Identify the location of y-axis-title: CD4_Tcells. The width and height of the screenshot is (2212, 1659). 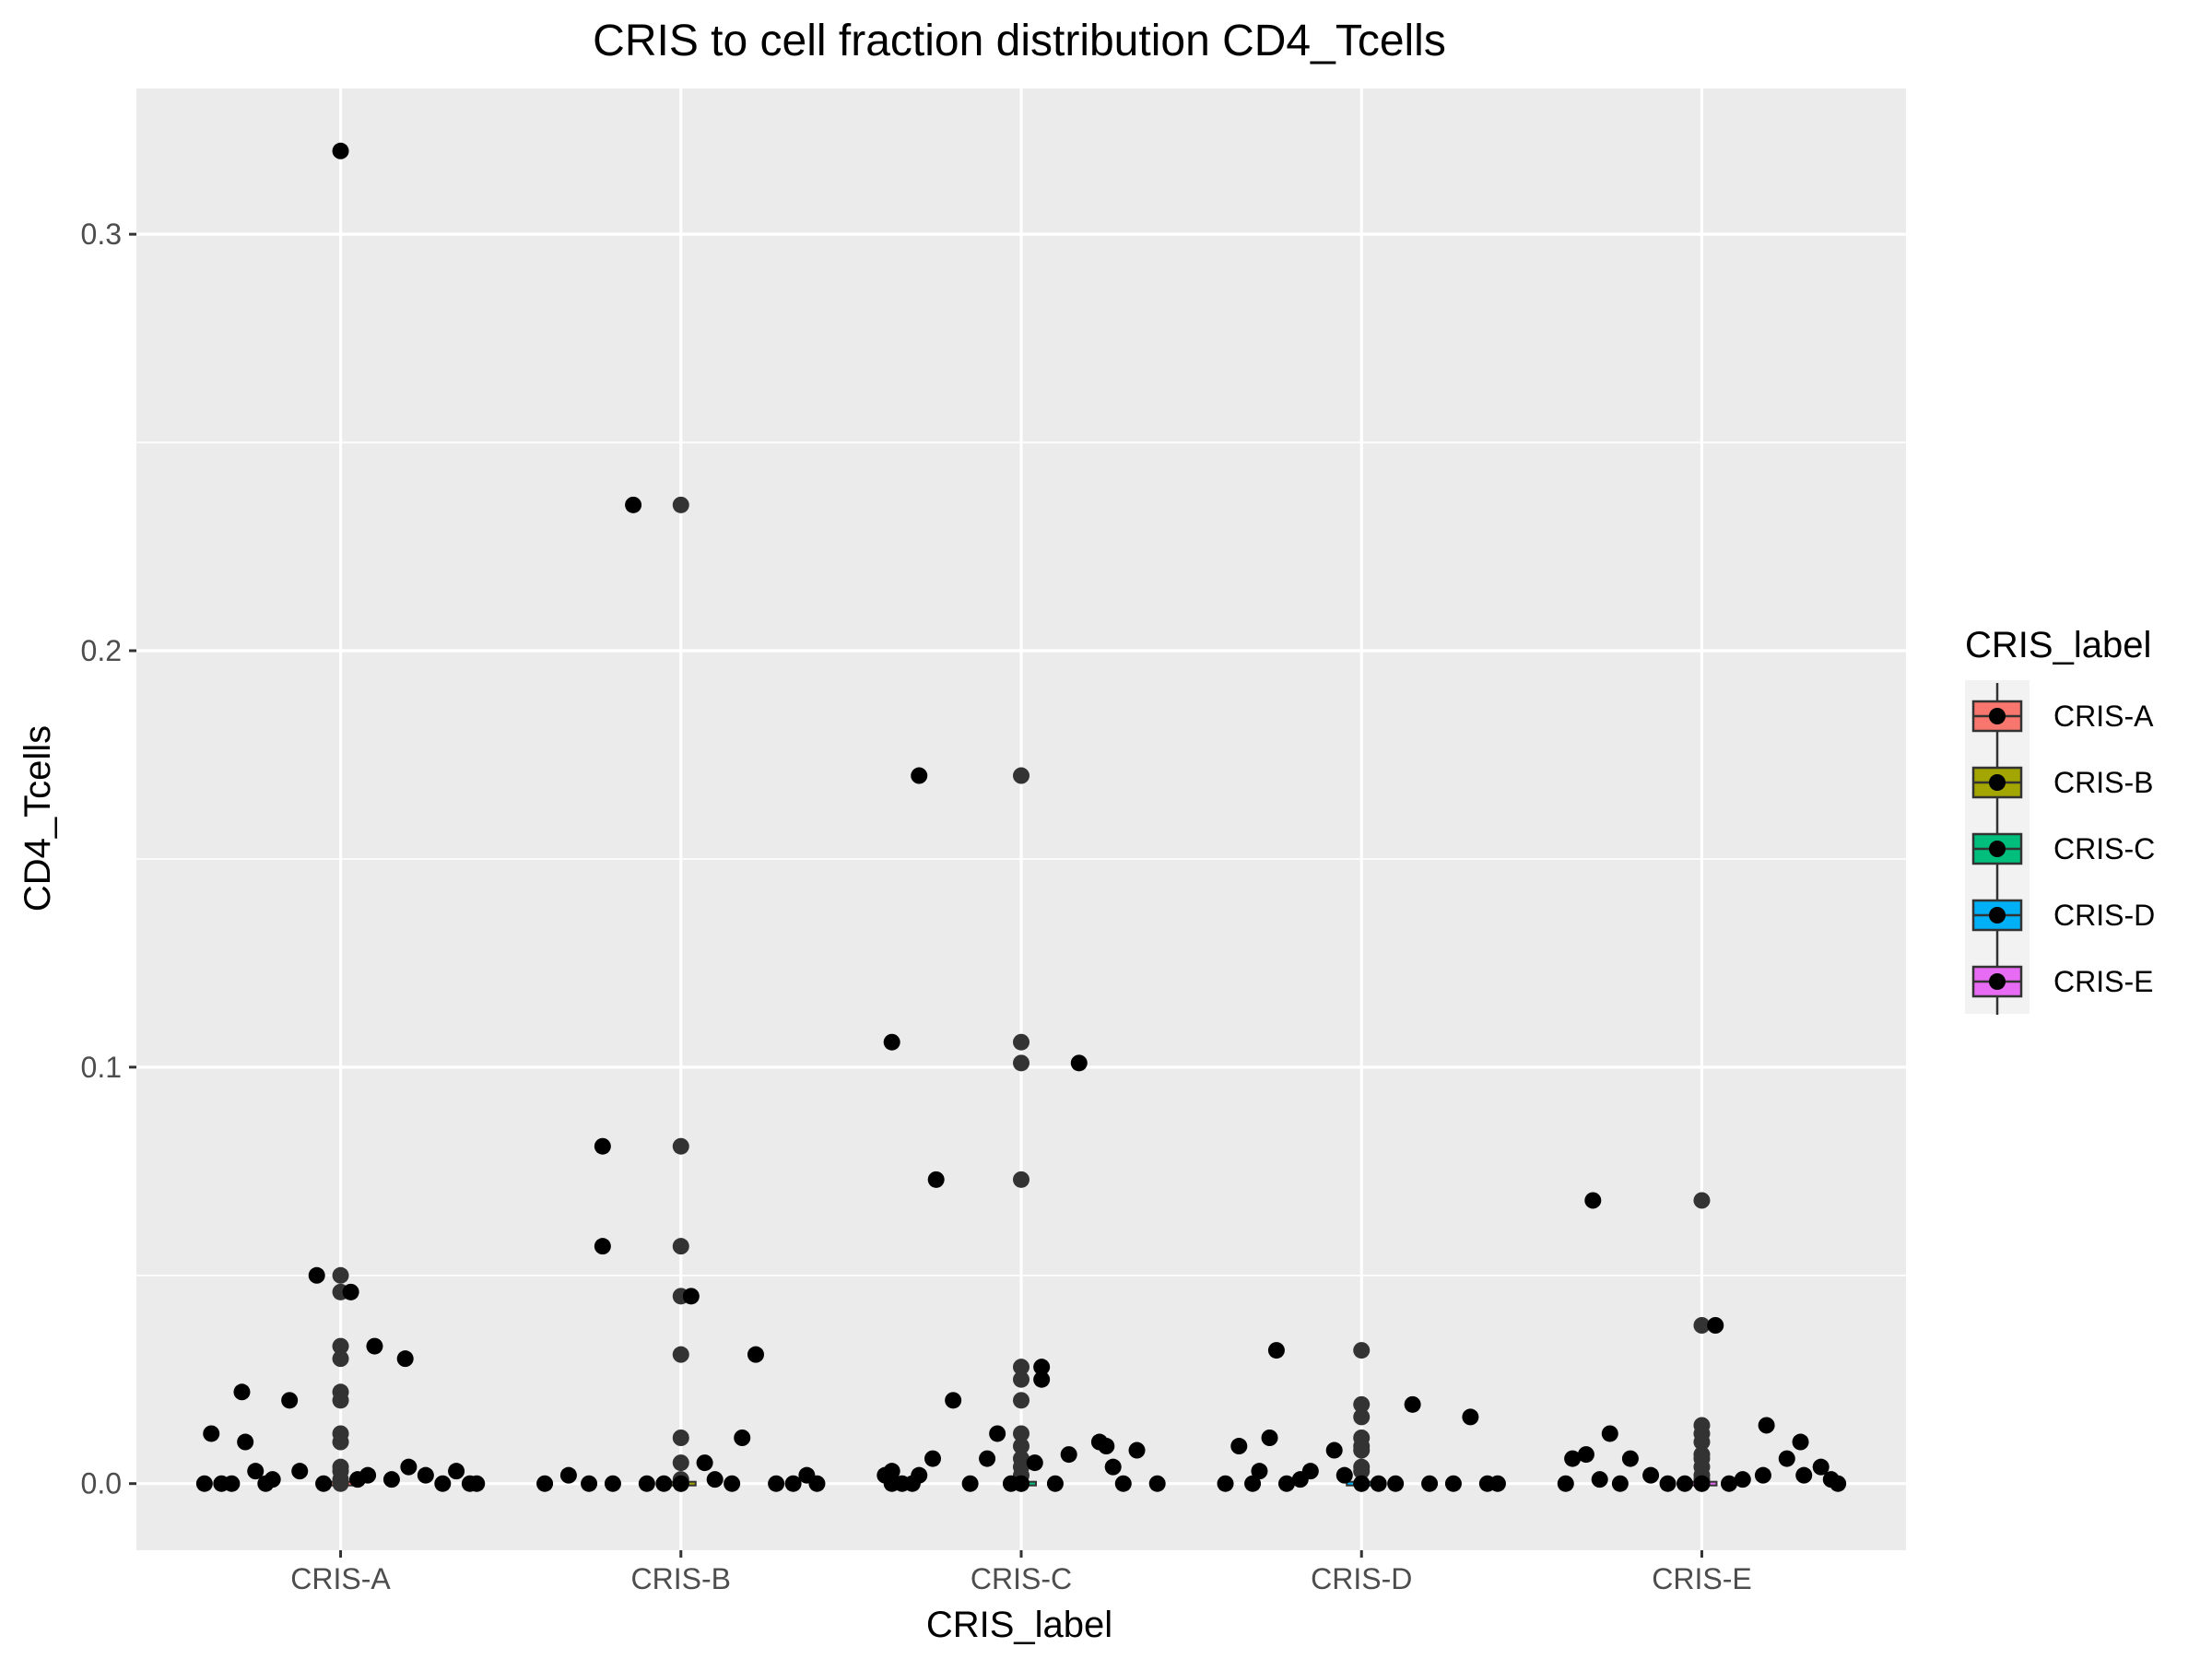
(38, 818).